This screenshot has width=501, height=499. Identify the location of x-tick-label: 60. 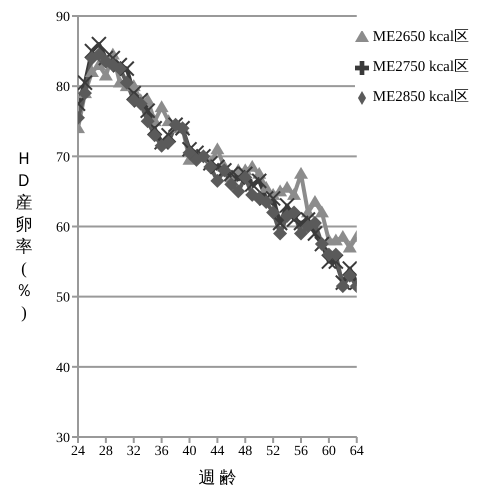
(329, 451).